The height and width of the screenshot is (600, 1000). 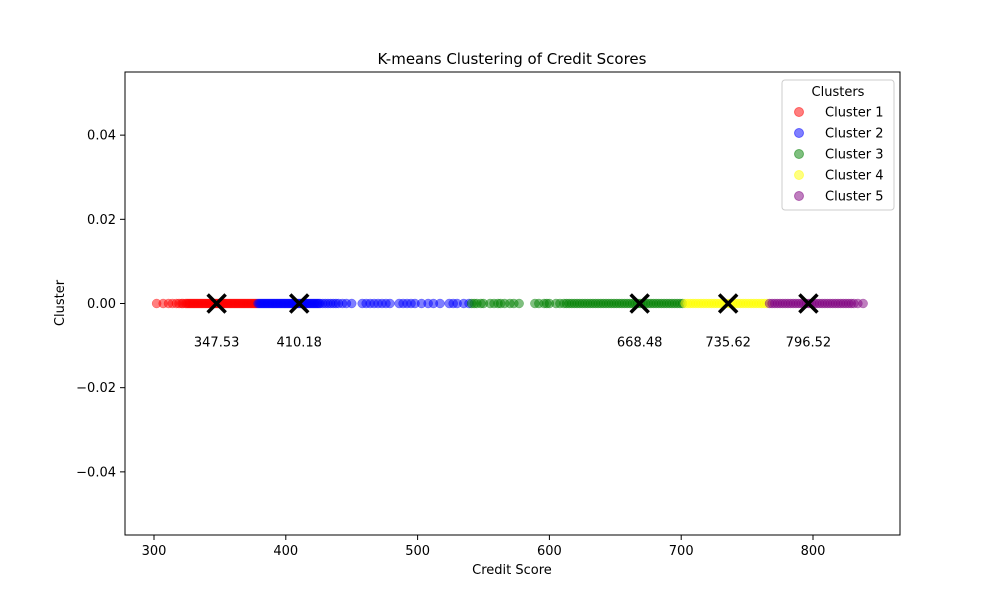 What do you see at coordinates (285, 551) in the screenshot?
I see `x-tick-label: 400` at bounding box center [285, 551].